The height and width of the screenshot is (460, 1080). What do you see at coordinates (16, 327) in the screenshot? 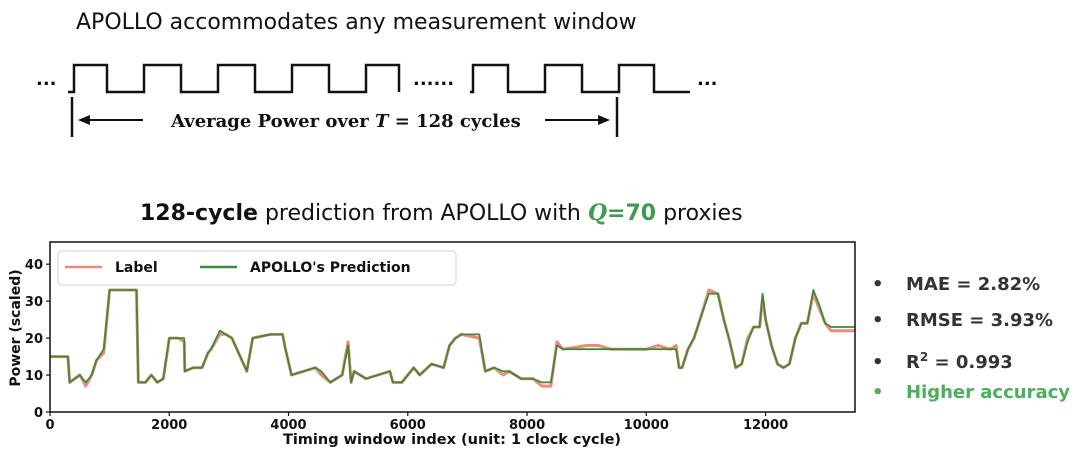
I see `y-axis-label: Power (scaled)` at bounding box center [16, 327].